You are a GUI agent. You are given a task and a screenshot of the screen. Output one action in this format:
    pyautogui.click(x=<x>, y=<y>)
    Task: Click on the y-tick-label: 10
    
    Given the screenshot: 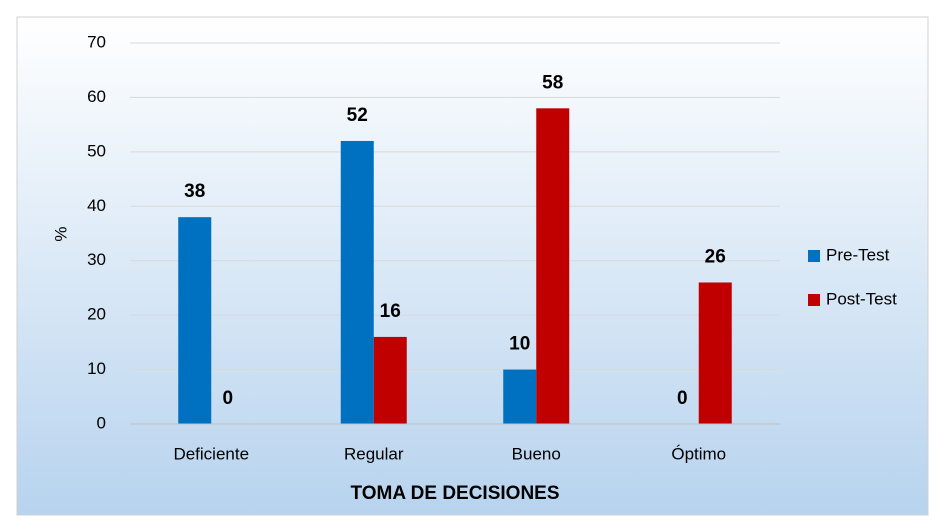 What is the action you would take?
    pyautogui.click(x=96, y=368)
    